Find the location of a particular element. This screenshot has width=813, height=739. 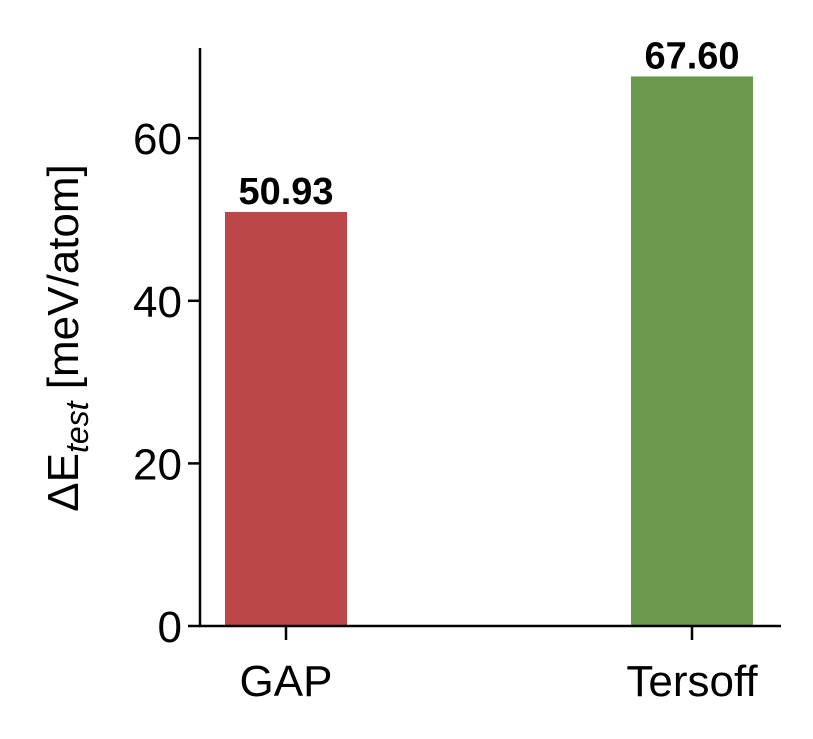

value-label-gap: 50.93 is located at coordinates (285, 192).